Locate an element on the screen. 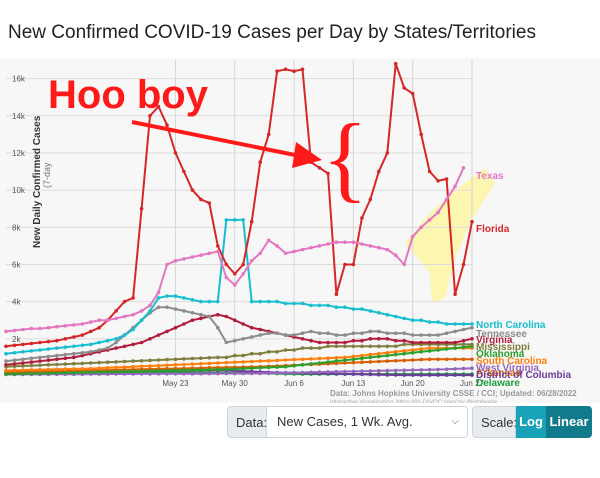 The height and width of the screenshot is (478, 600). y-axis-label: New Daily Confirmed Cases is located at coordinates (37, 181).